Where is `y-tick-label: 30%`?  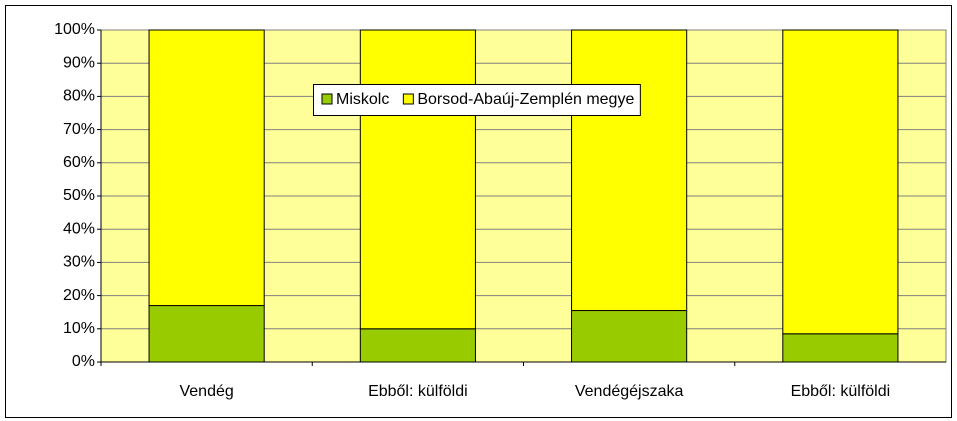 y-tick-label: 30% is located at coordinates (79, 262).